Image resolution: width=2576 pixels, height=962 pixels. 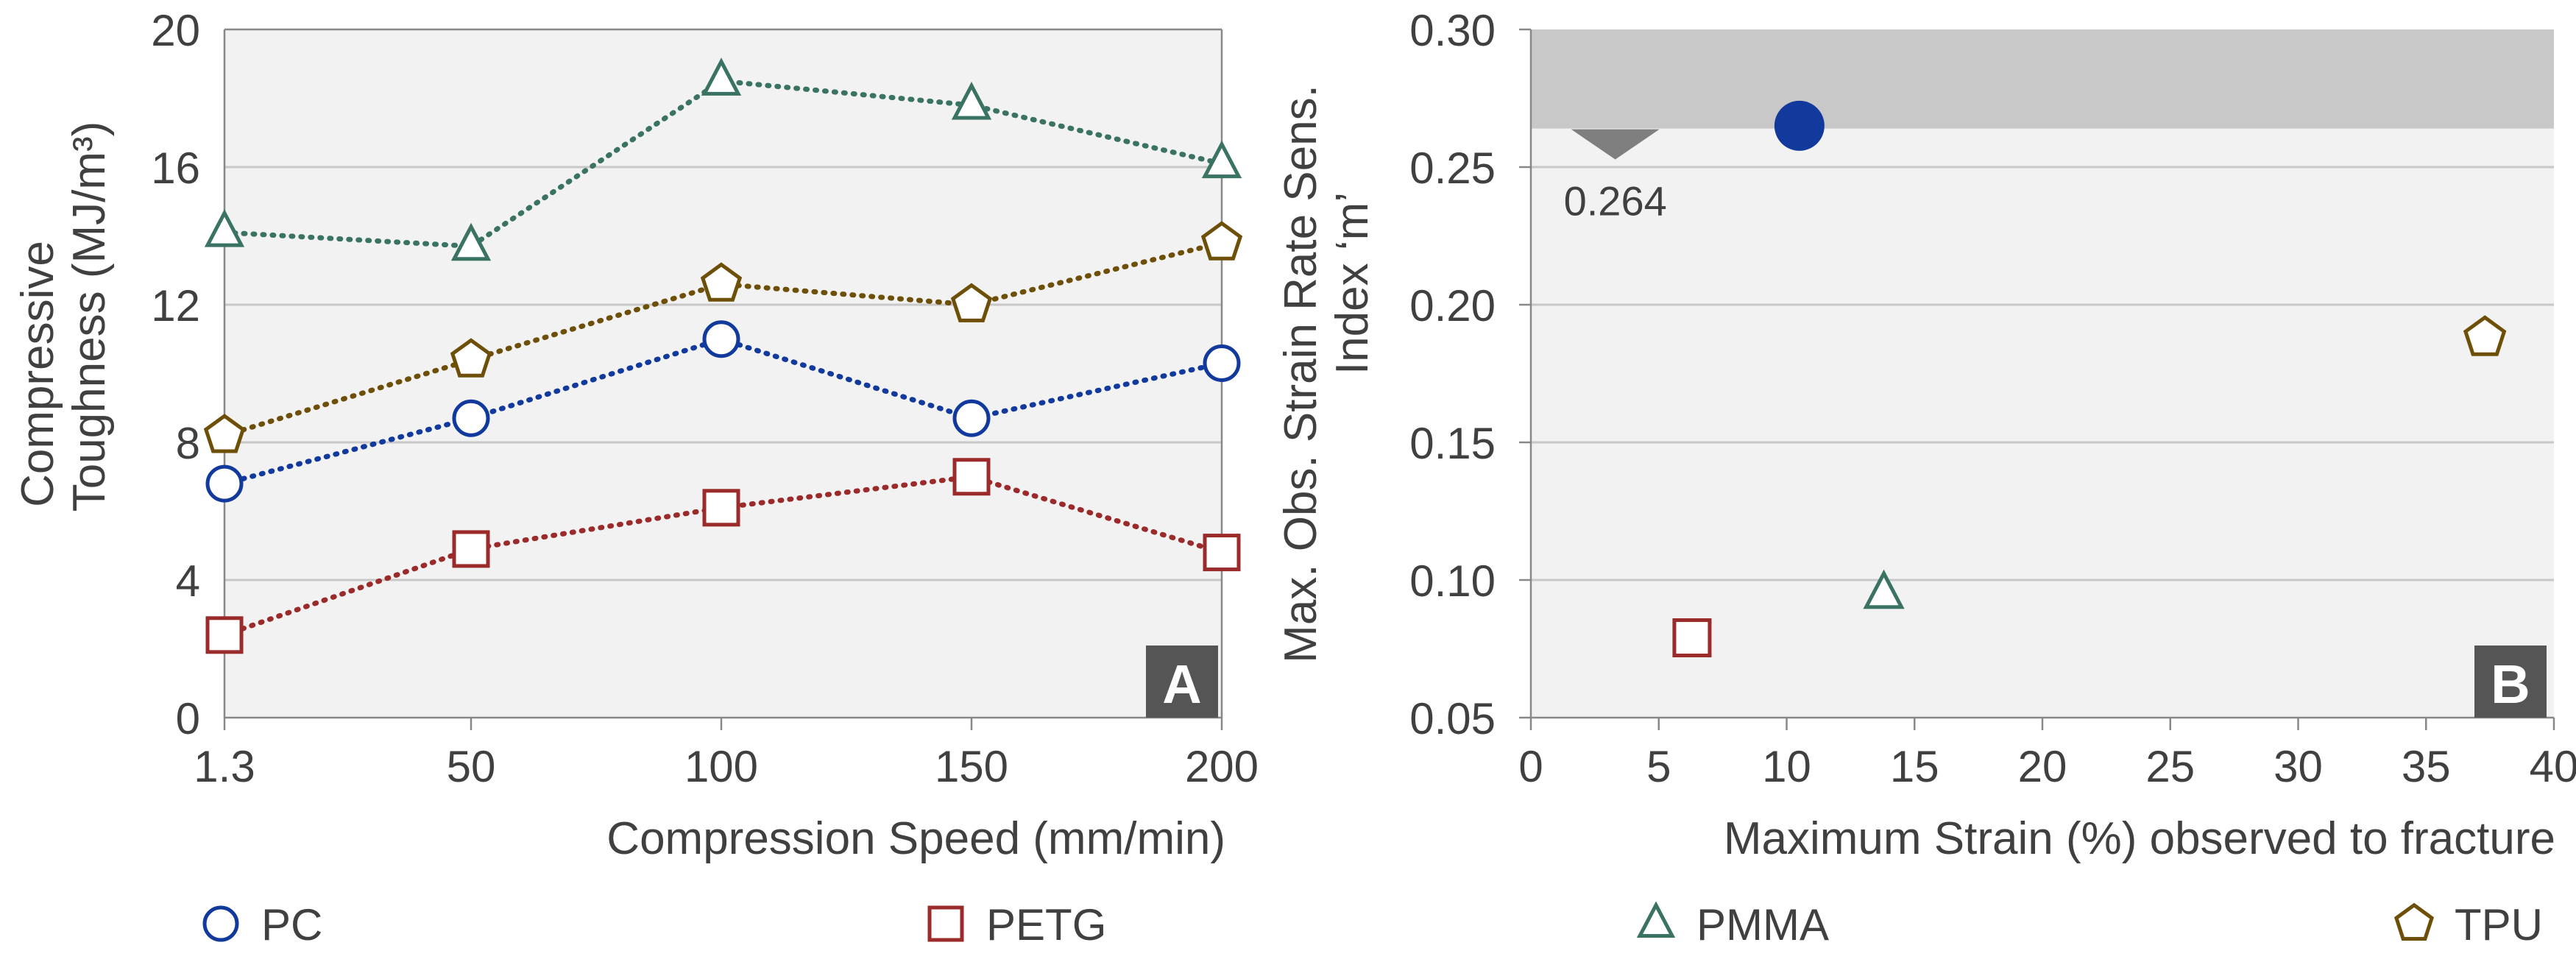 I want to click on legend-pmma-marker, so click(x=1656, y=920).